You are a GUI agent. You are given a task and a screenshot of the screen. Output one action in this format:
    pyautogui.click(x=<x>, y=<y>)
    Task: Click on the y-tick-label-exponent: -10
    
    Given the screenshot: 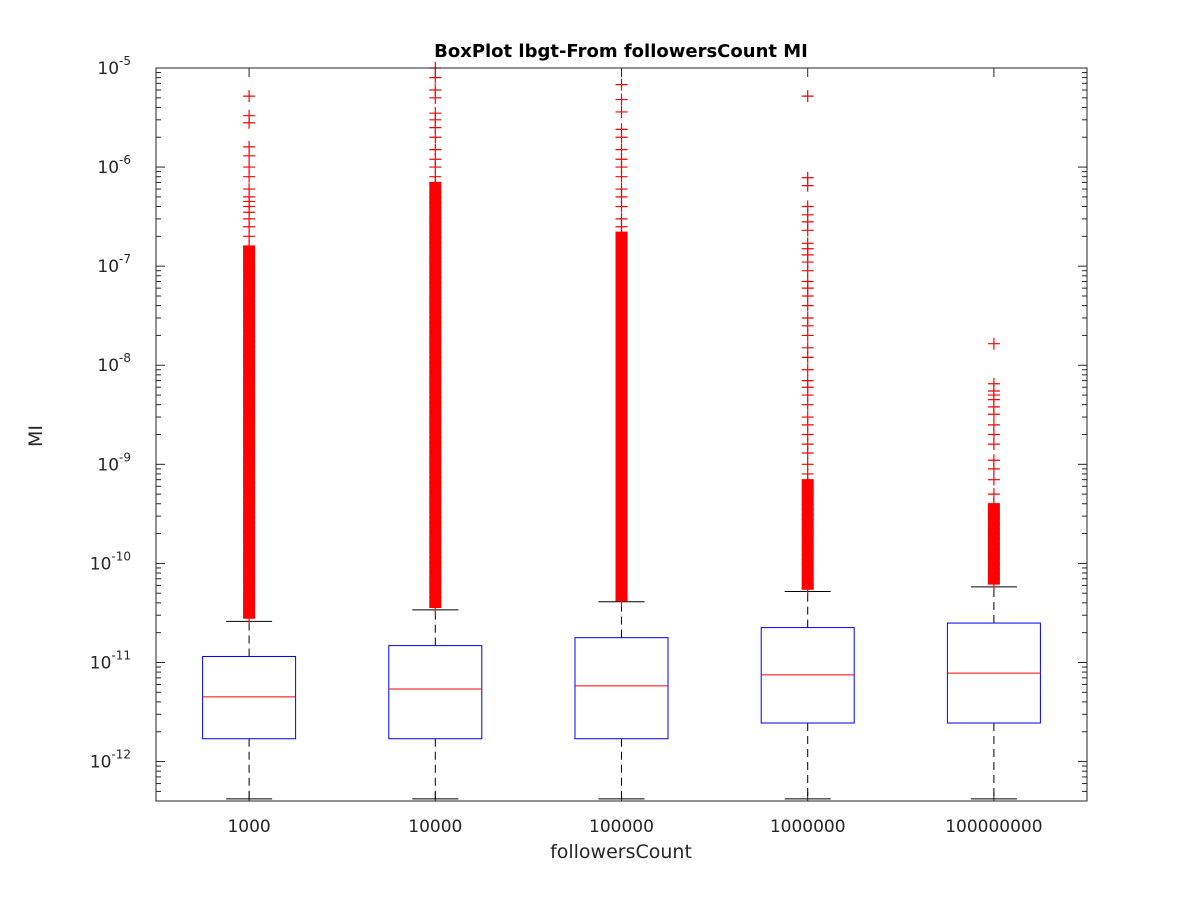 What is the action you would take?
    pyautogui.click(x=121, y=556)
    